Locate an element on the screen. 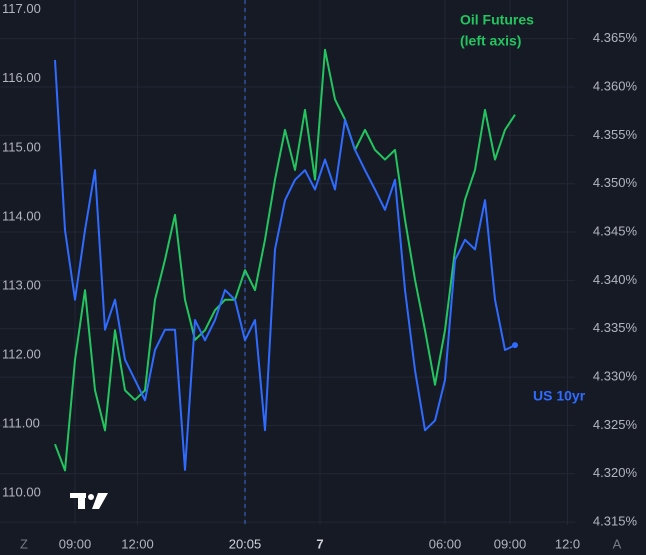 The image size is (646, 555). y2-tick-label: 4.350% is located at coordinates (615, 182).